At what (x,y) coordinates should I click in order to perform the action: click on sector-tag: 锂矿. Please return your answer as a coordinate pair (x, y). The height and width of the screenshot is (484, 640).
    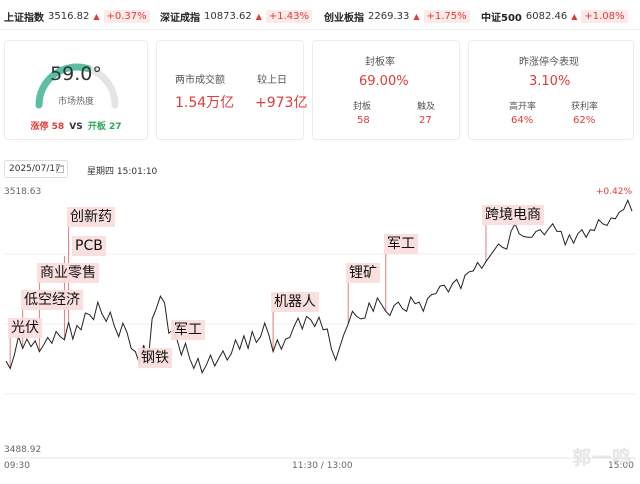
    Looking at the image, I should click on (363, 273).